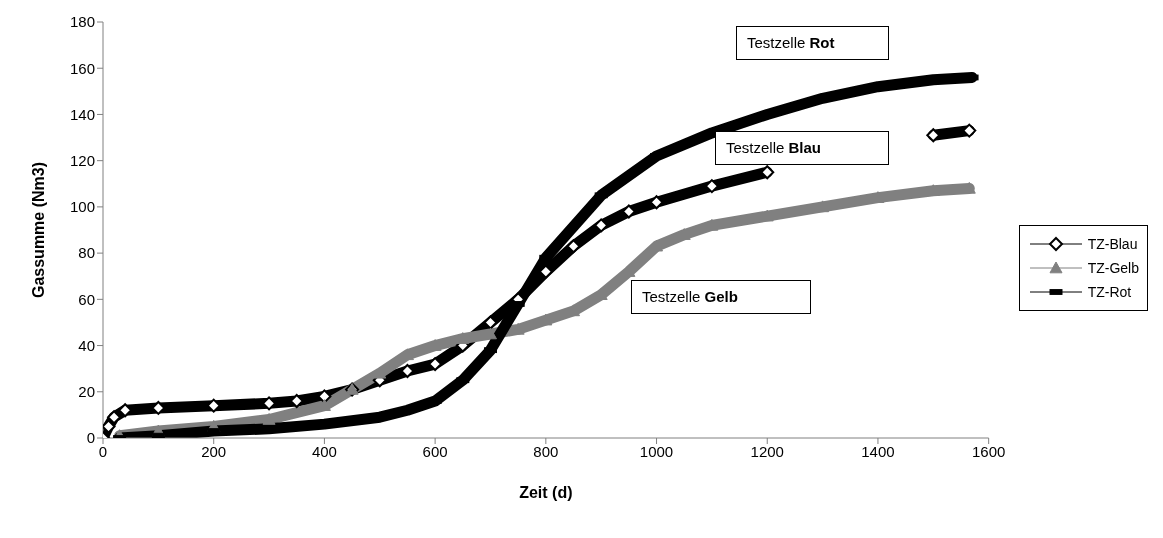 This screenshot has width=1163, height=538. I want to click on y-tick-label: 40, so click(86, 345).